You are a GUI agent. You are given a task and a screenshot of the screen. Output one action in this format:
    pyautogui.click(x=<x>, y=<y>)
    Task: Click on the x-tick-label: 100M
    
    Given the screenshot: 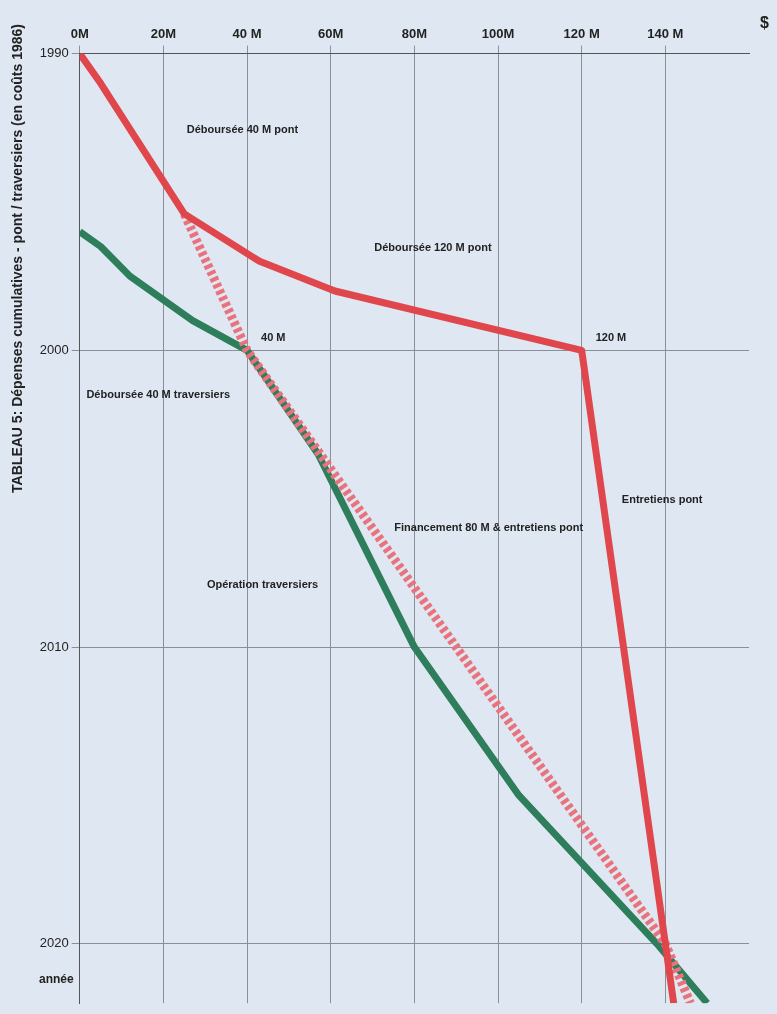 What is the action you would take?
    pyautogui.click(x=498, y=34)
    